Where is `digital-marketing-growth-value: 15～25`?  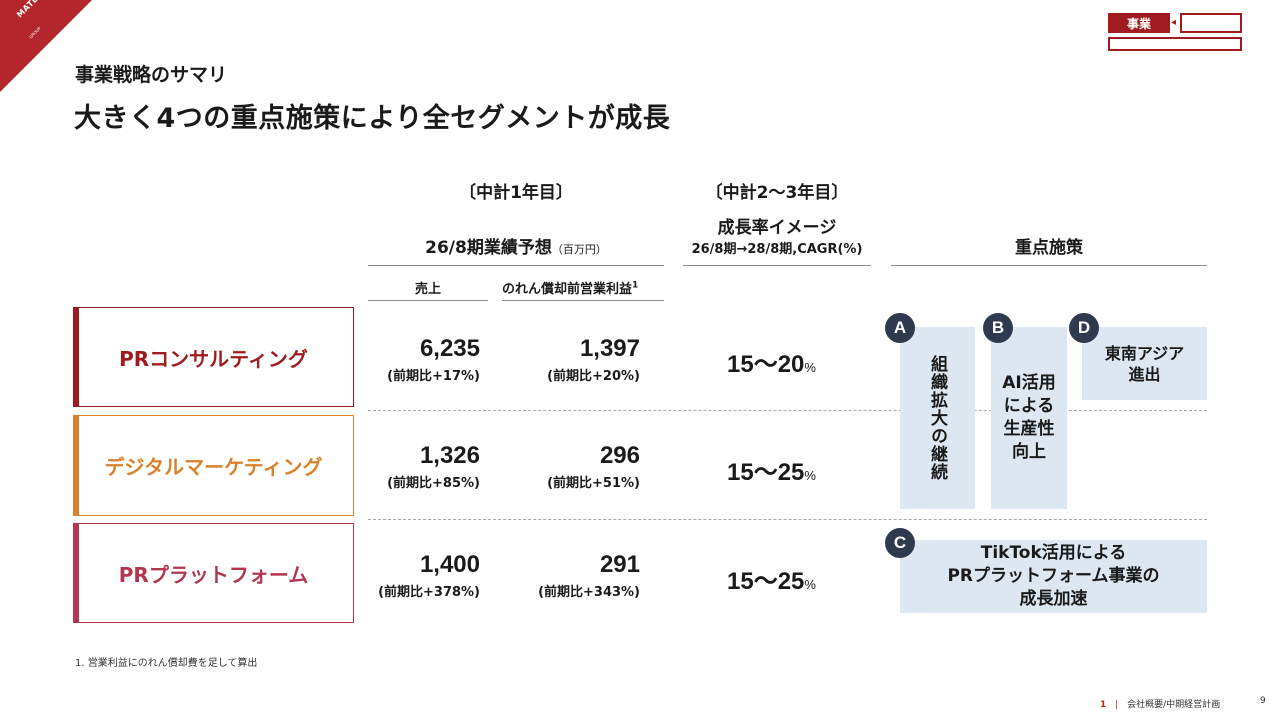
digital-marketing-growth-value: 15～25 is located at coordinates (766, 472).